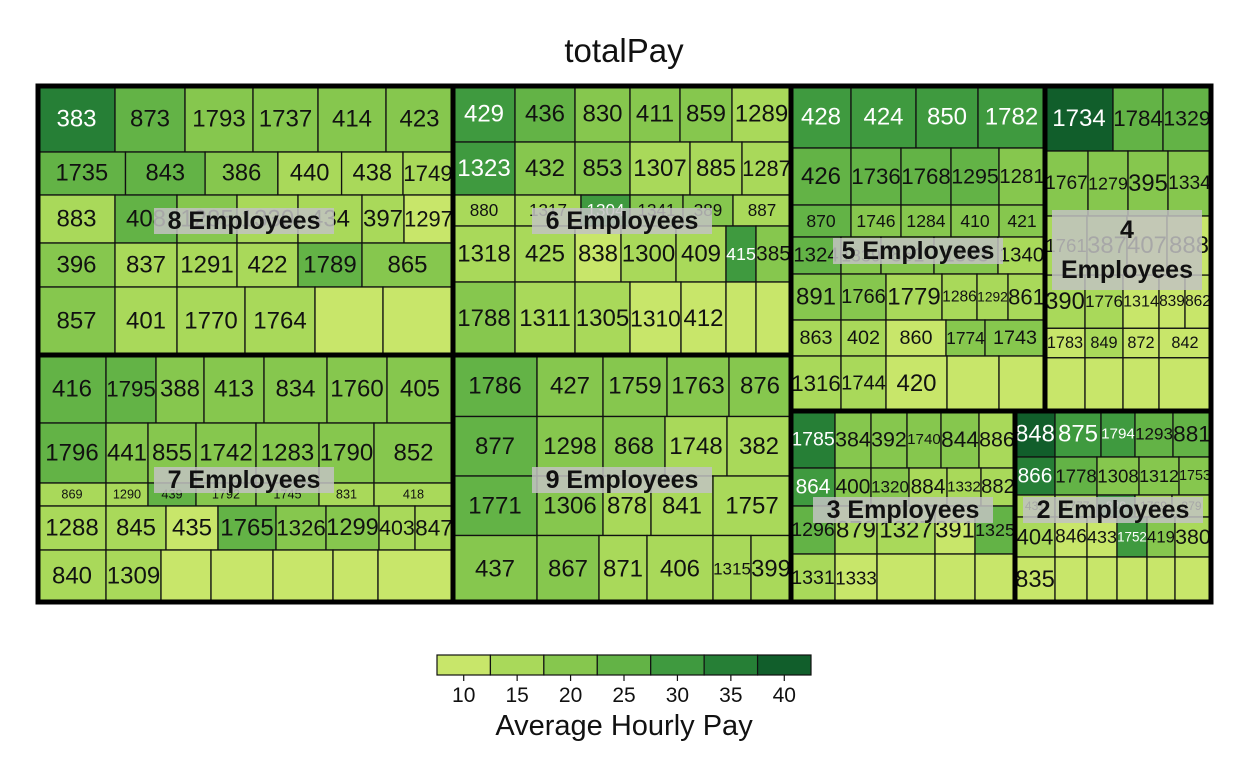 This screenshot has height=768, width=1248. I want to click on treemap-cell-label: 425, so click(545, 254).